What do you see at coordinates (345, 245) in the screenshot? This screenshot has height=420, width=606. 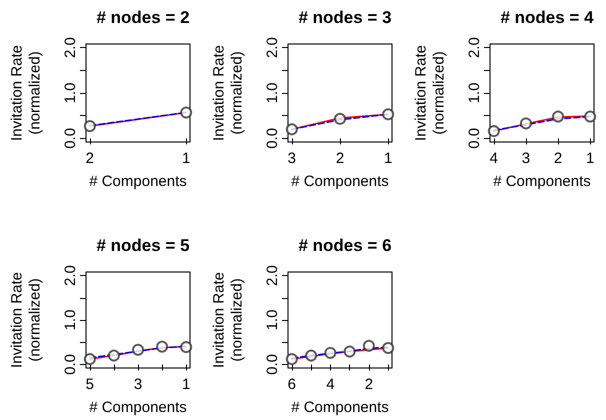 I see `chart-title: # nodes = 6` at bounding box center [345, 245].